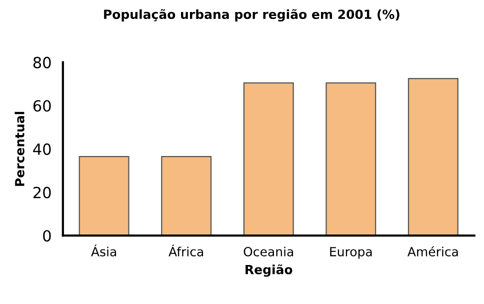 This screenshot has width=484, height=304. I want to click on y-tick-label: 20, so click(42, 192).